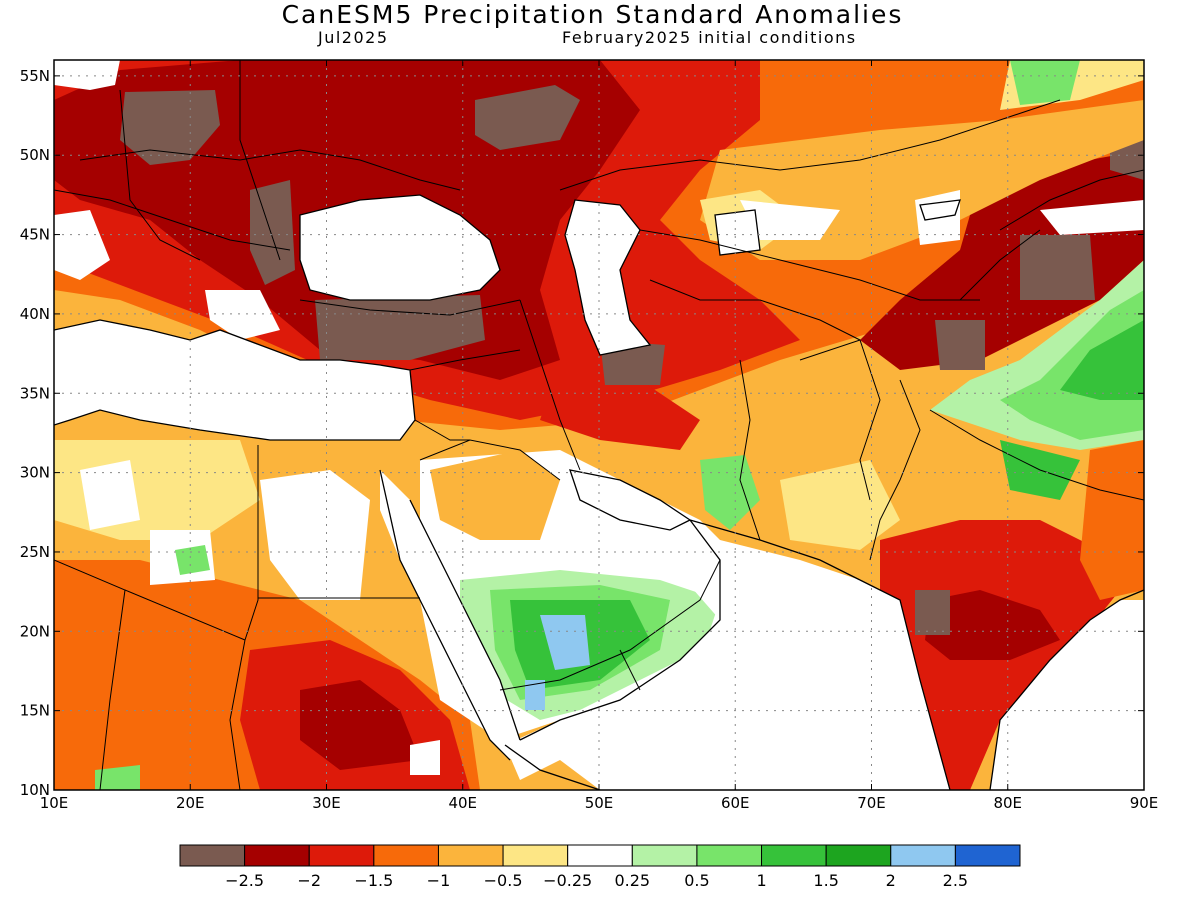 This screenshot has width=1200, height=900. What do you see at coordinates (35, 76) in the screenshot?
I see `lat-tick-label: 55N` at bounding box center [35, 76].